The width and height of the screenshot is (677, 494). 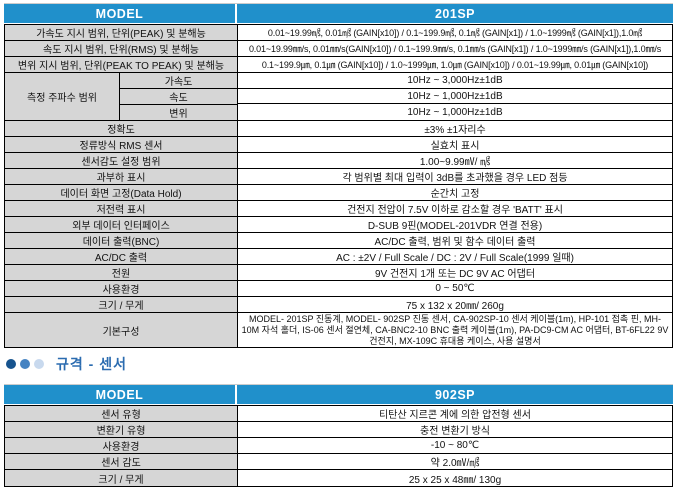 I want to click on spec-row-sensitivity-range: 센서감도 설정 범위 1.00~9.99㎷/ ㎨, so click(x=338, y=161).